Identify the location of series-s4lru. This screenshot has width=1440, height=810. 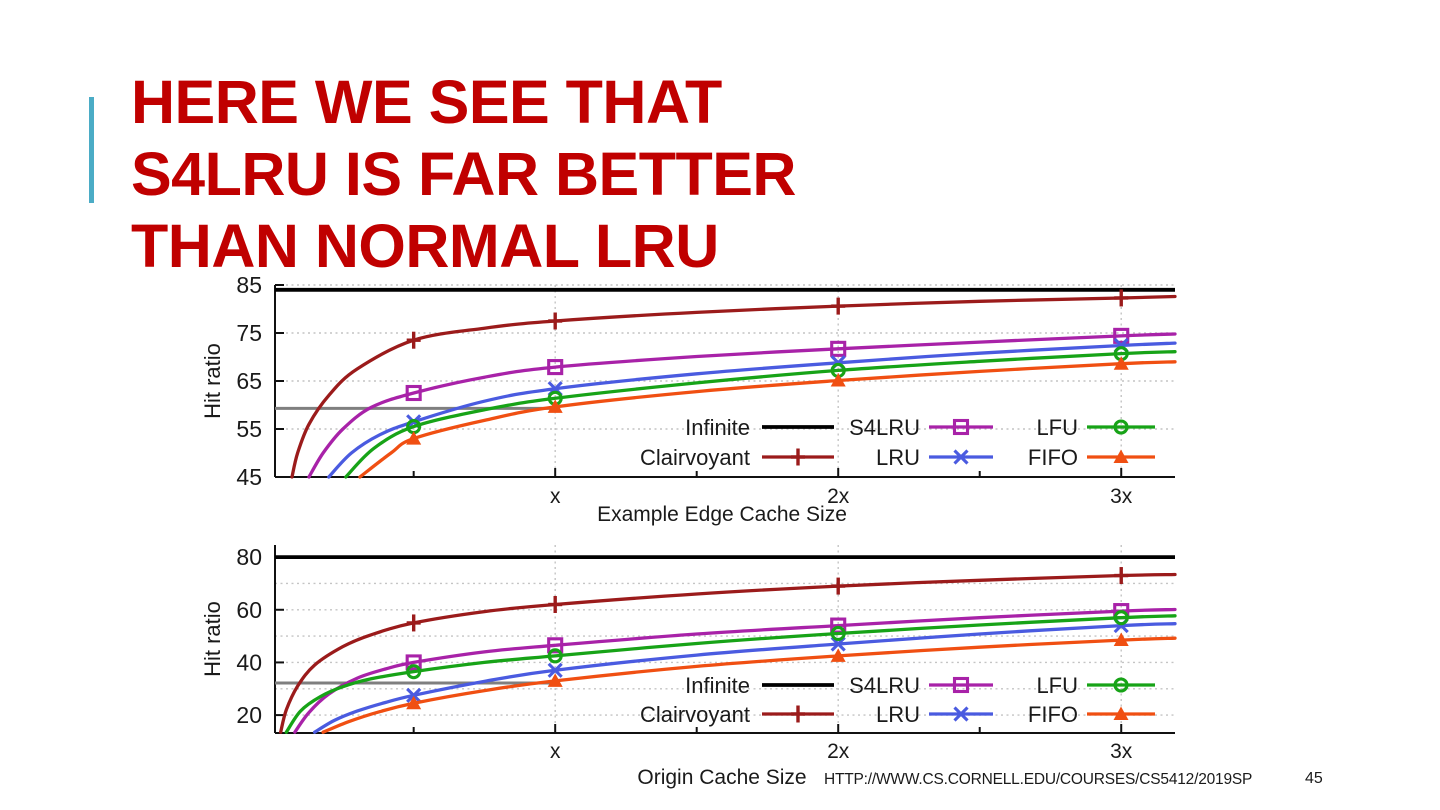
(742, 403).